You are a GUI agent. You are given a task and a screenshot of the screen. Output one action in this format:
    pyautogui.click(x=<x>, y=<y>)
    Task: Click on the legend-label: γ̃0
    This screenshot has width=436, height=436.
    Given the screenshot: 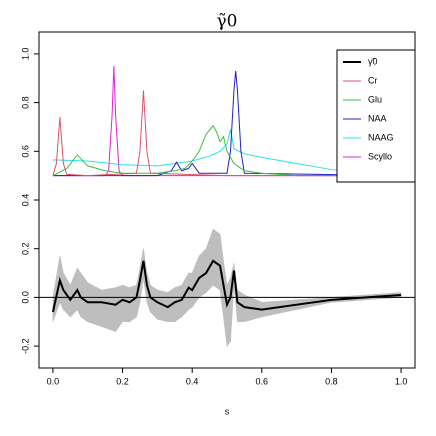 What is the action you would take?
    pyautogui.click(x=373, y=61)
    